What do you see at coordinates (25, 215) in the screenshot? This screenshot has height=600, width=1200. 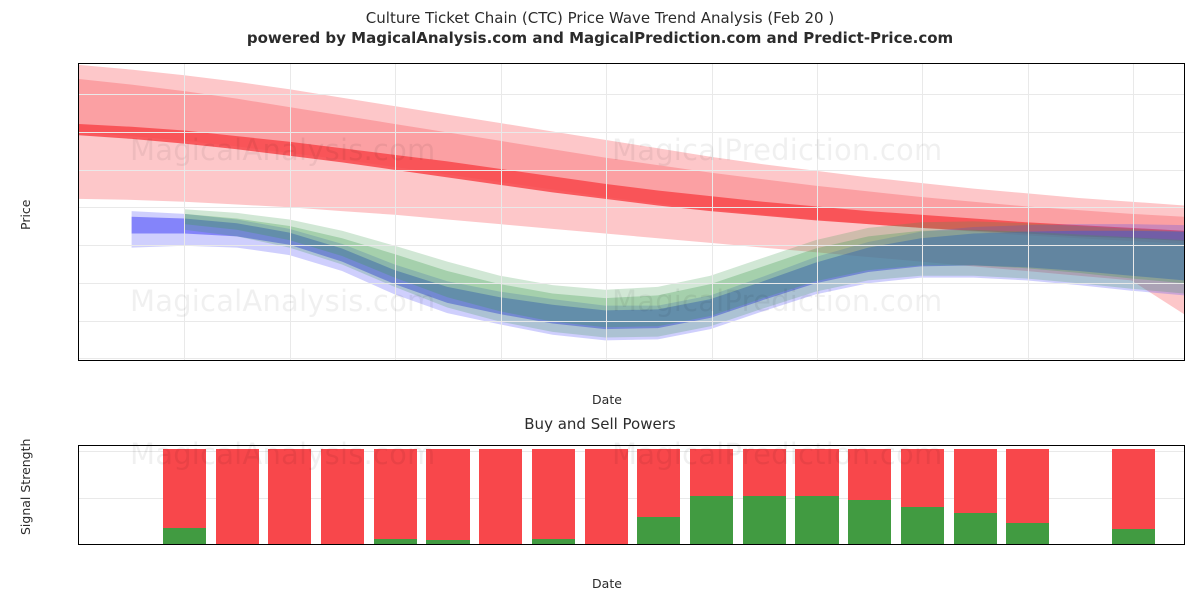 I see `price-axis-label: Price` at bounding box center [25, 215].